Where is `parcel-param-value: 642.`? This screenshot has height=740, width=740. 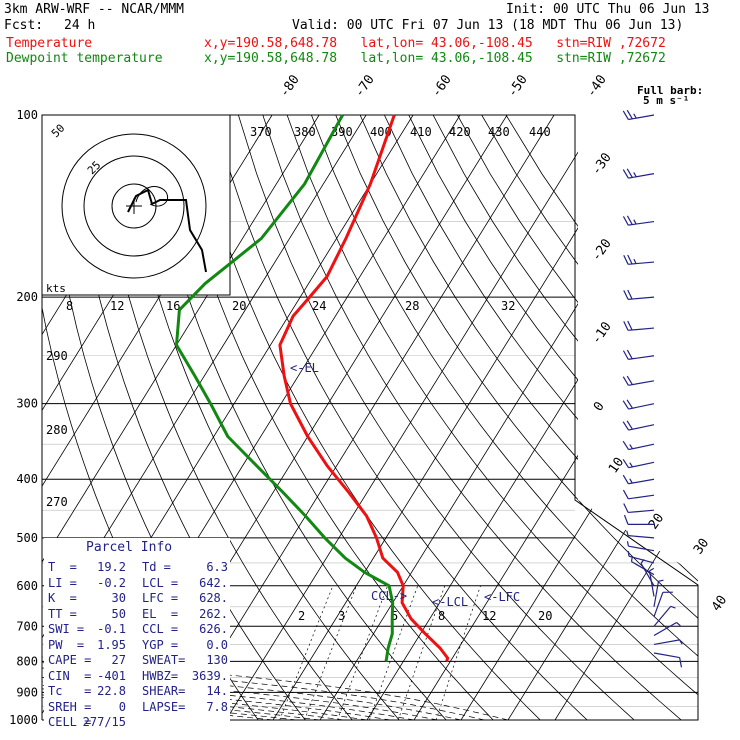
parcel-param-value: 642. is located at coordinates (213, 582).